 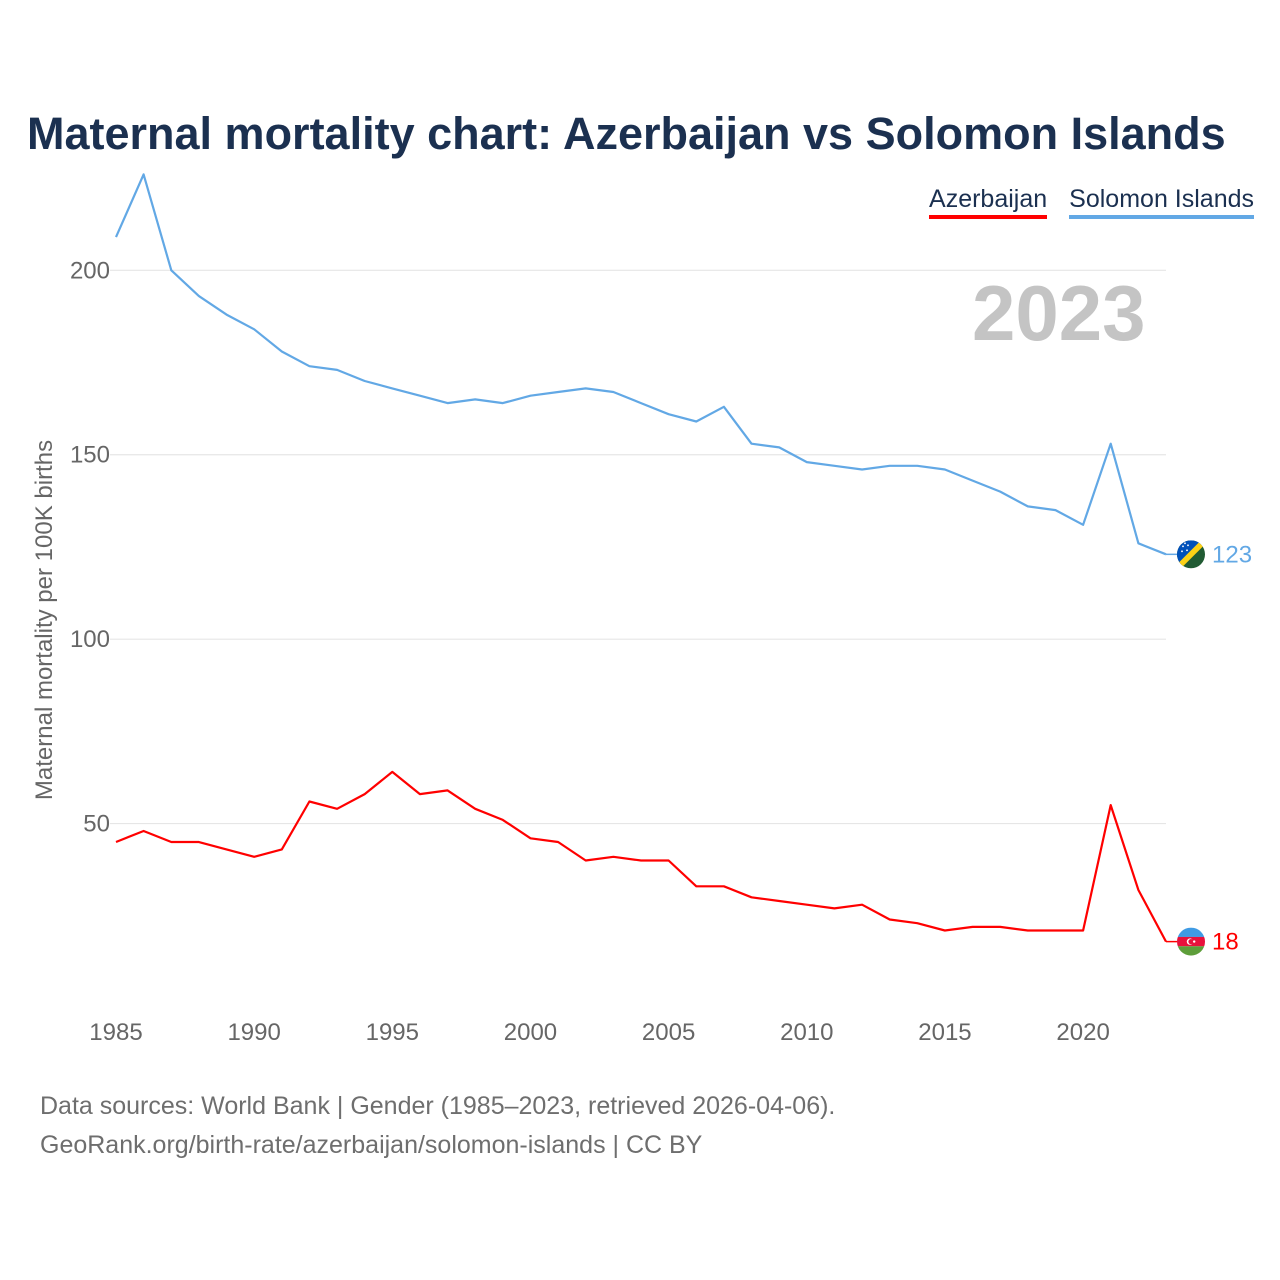 I want to click on x-tick-label: 2000, so click(x=530, y=1032).